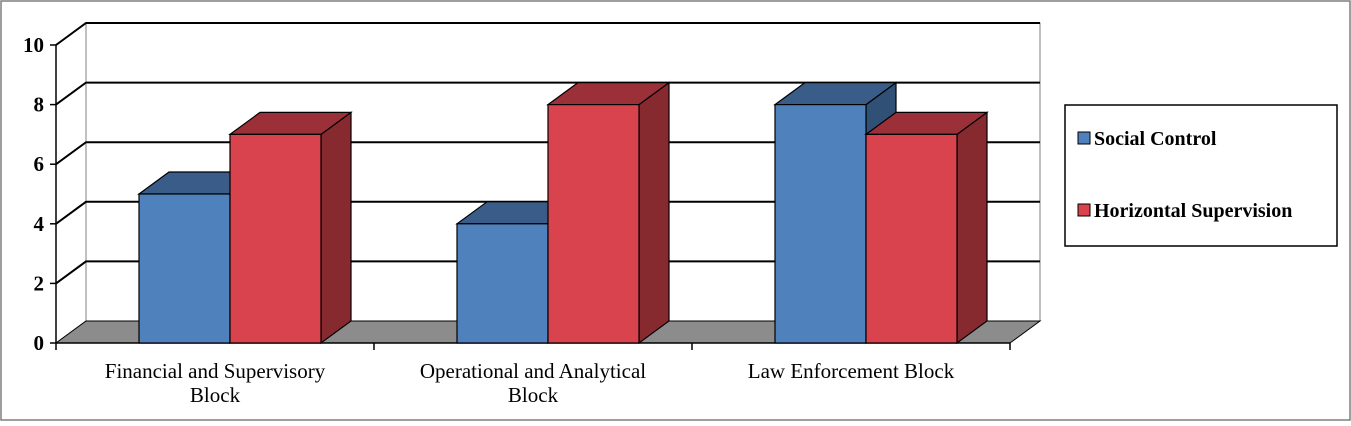  Describe the element at coordinates (33, 45) in the screenshot. I see `y-tick-label: 10` at that location.